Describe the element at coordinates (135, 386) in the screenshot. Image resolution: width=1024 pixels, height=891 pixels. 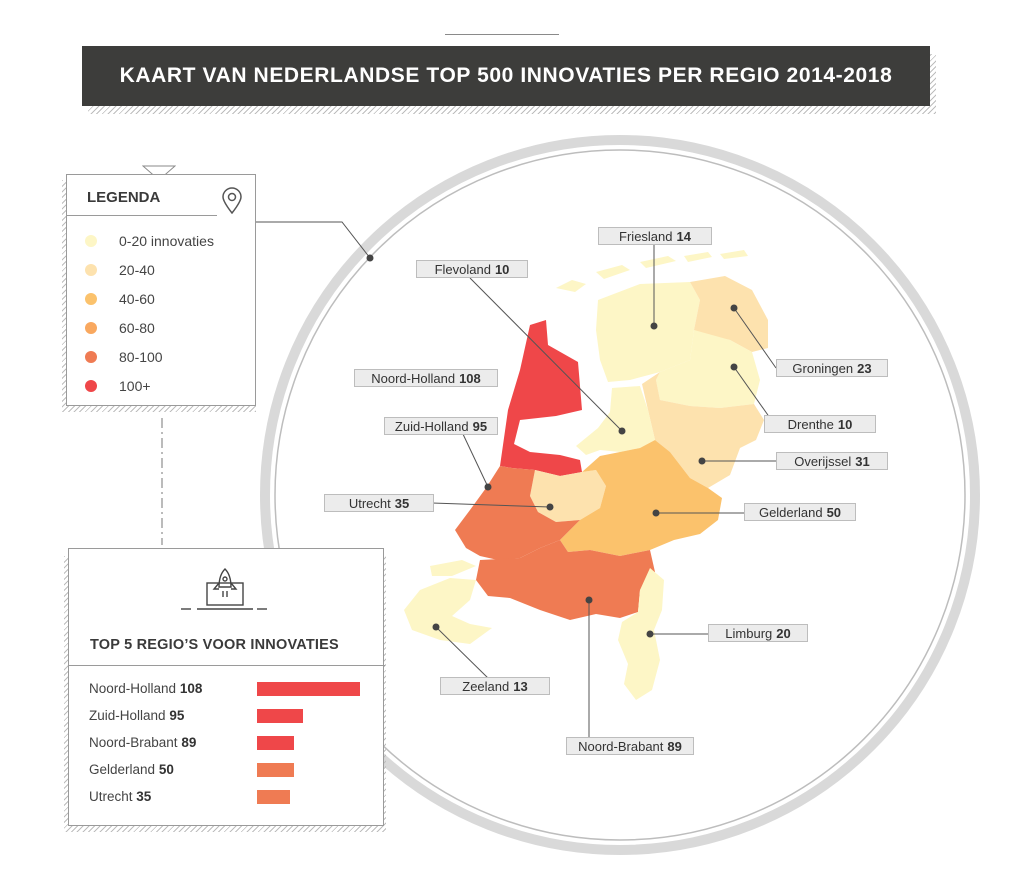
I see `legend-label: 100+` at that location.